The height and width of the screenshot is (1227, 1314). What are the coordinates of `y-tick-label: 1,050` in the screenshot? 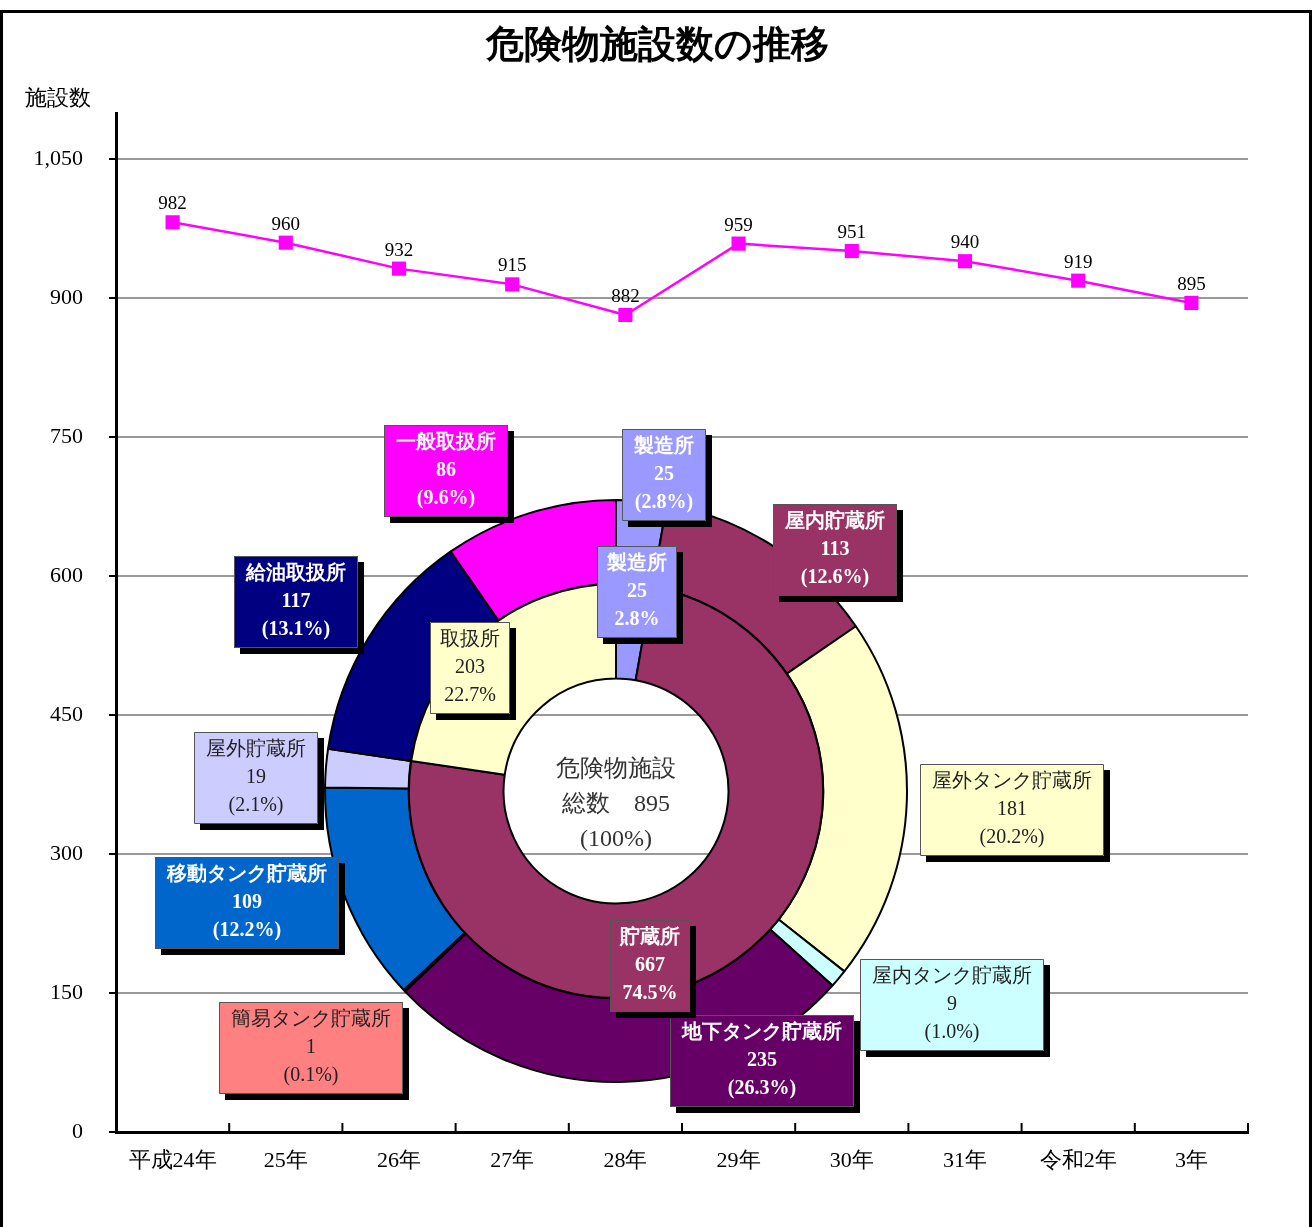 It's located at (58, 158).